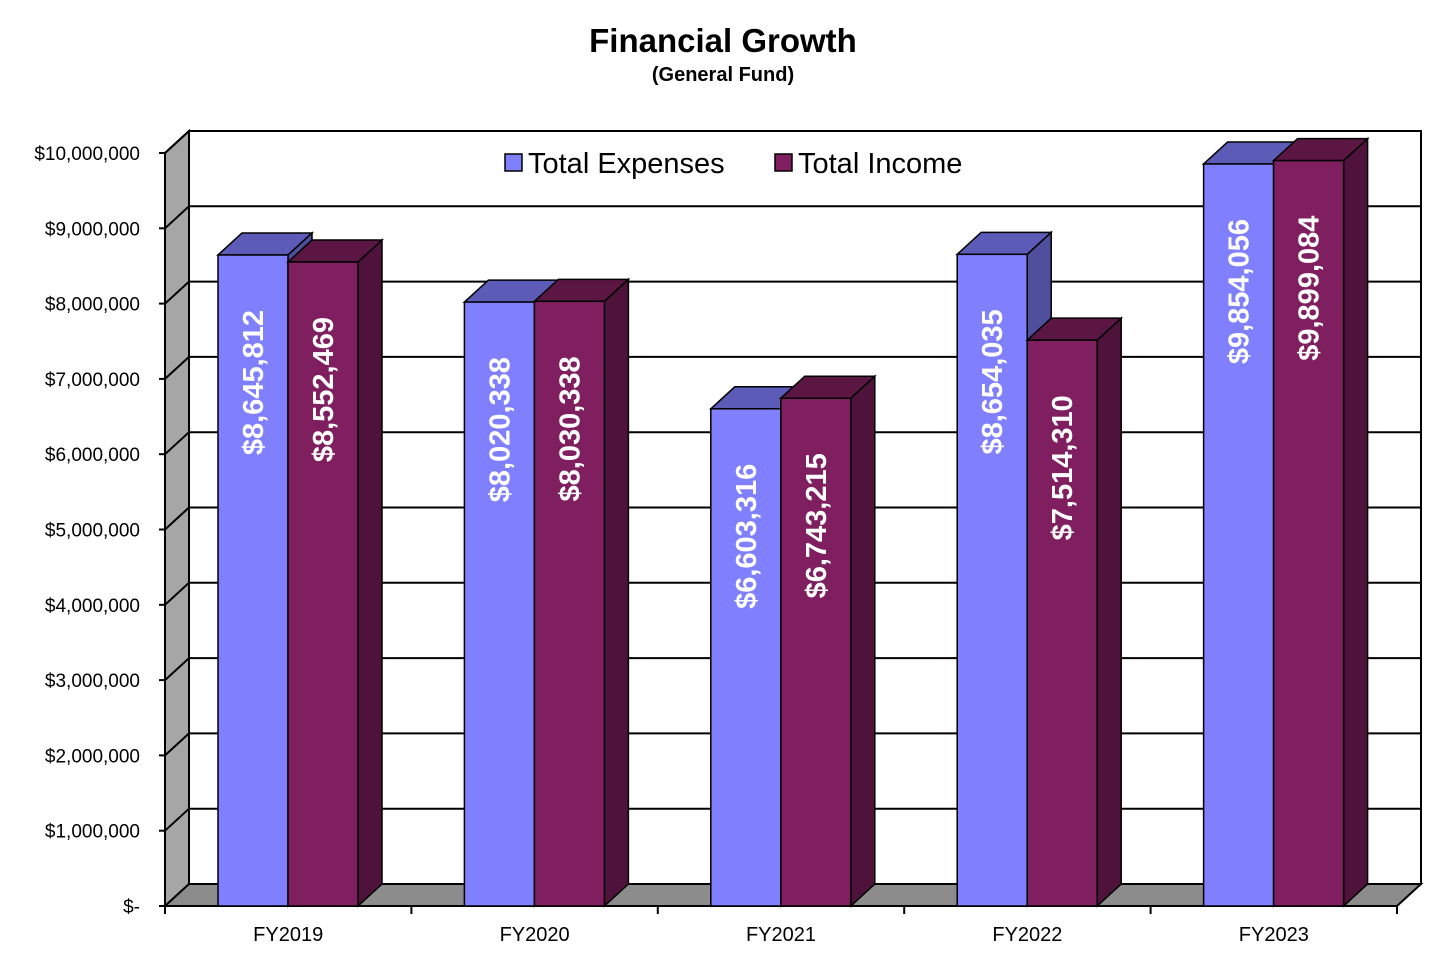  Describe the element at coordinates (324, 389) in the screenshot. I see `data-label: $8,552,469` at that location.